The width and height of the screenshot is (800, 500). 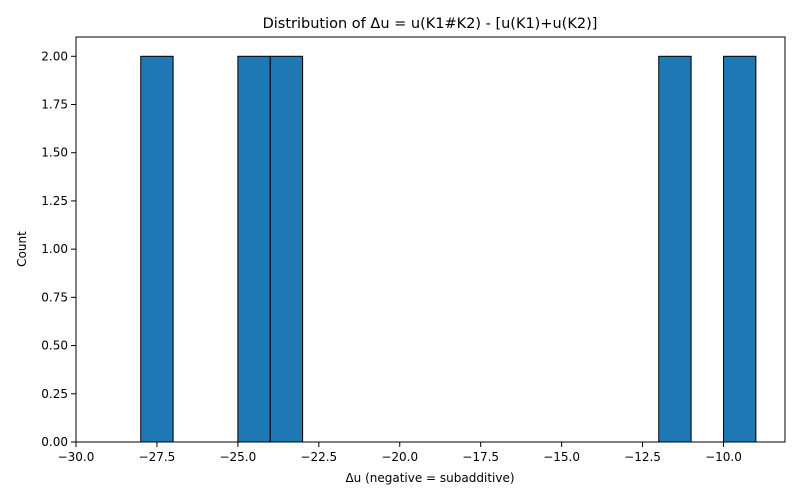 I want to click on y-tick-label: 0.75, so click(x=54, y=297).